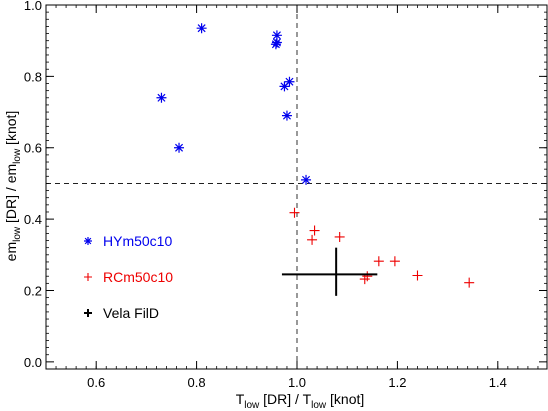 The height and width of the screenshot is (411, 548). What do you see at coordinates (33, 6) in the screenshot?
I see `y-tick-label: 1.0` at bounding box center [33, 6].